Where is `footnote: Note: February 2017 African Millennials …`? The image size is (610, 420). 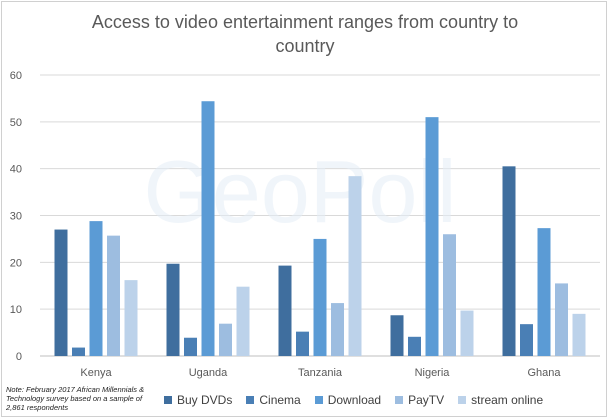
footnote: Note: February 2017 African Millennials … is located at coordinates (75, 398).